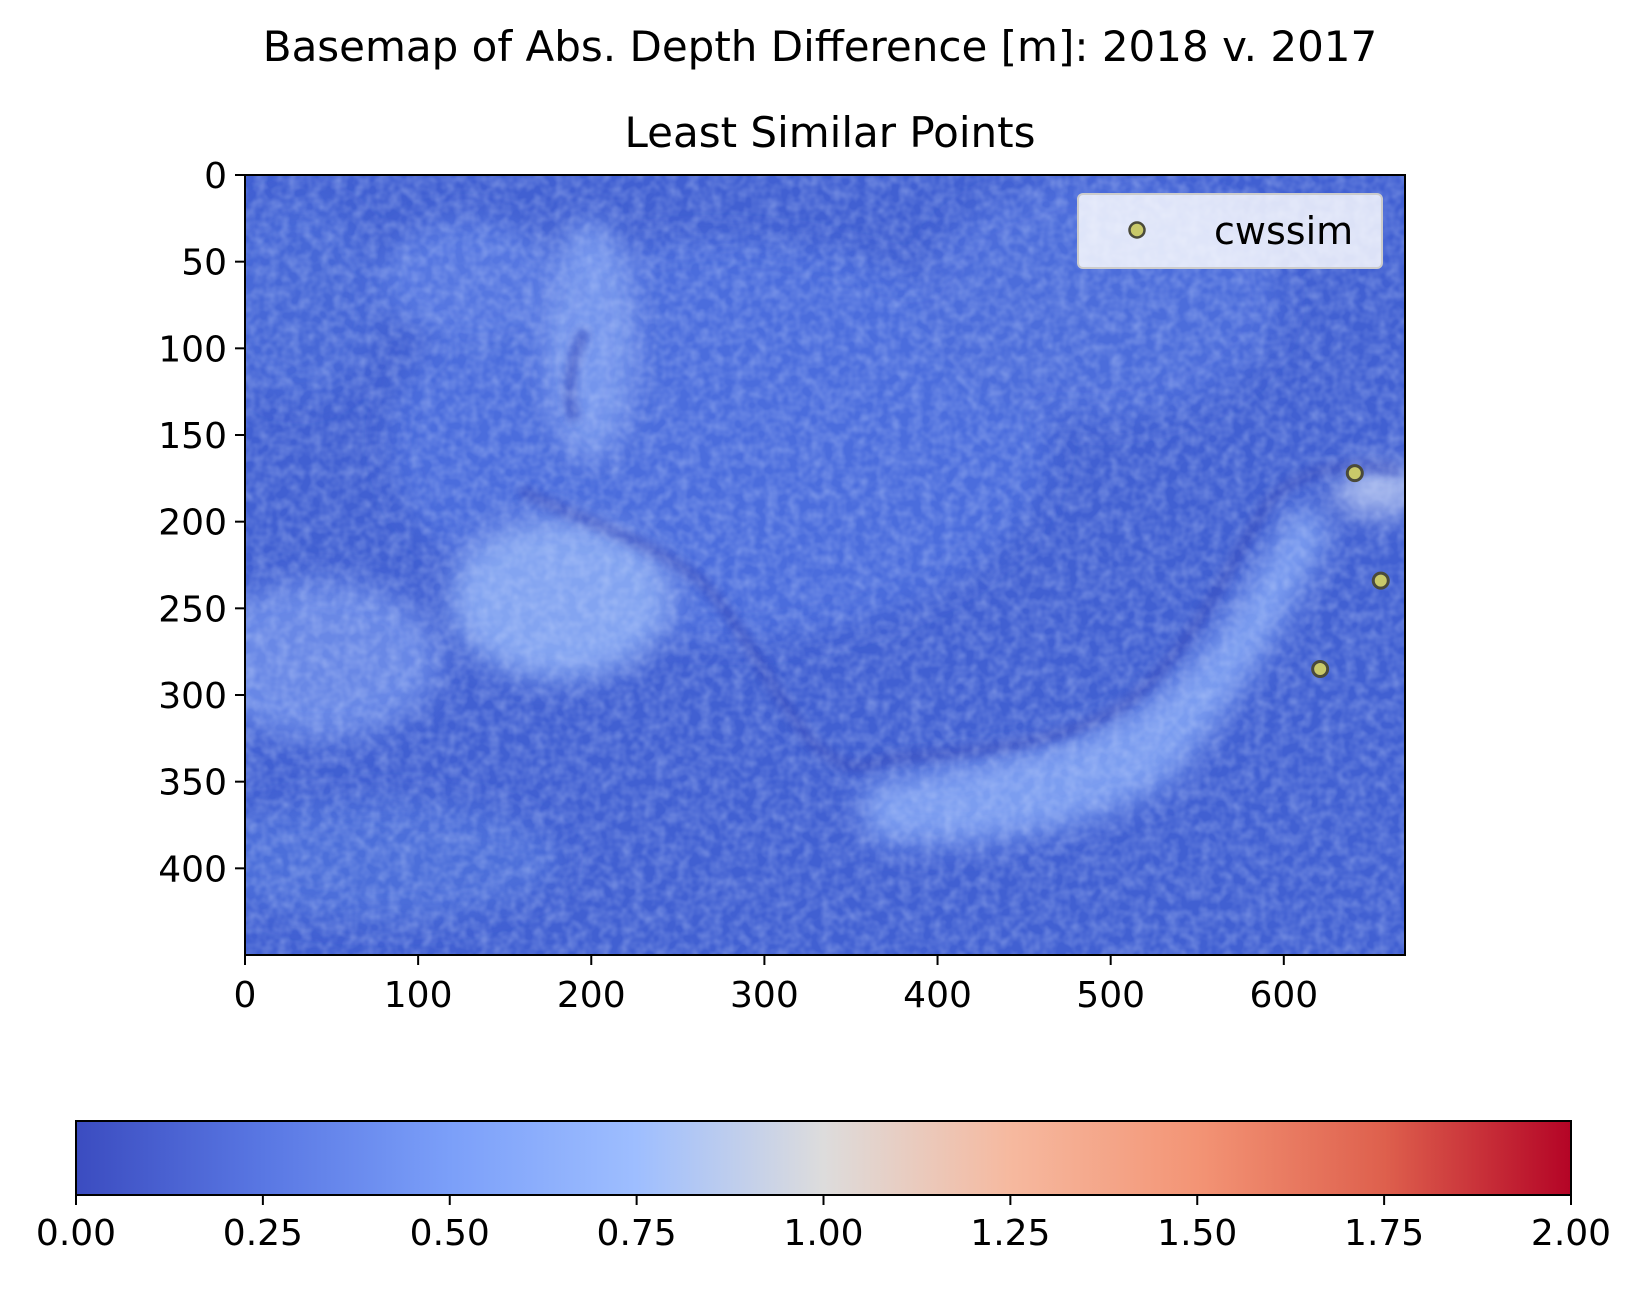 The image size is (1640, 1290). I want to click on chart-subtitle: Least Similar Points, so click(830, 132).